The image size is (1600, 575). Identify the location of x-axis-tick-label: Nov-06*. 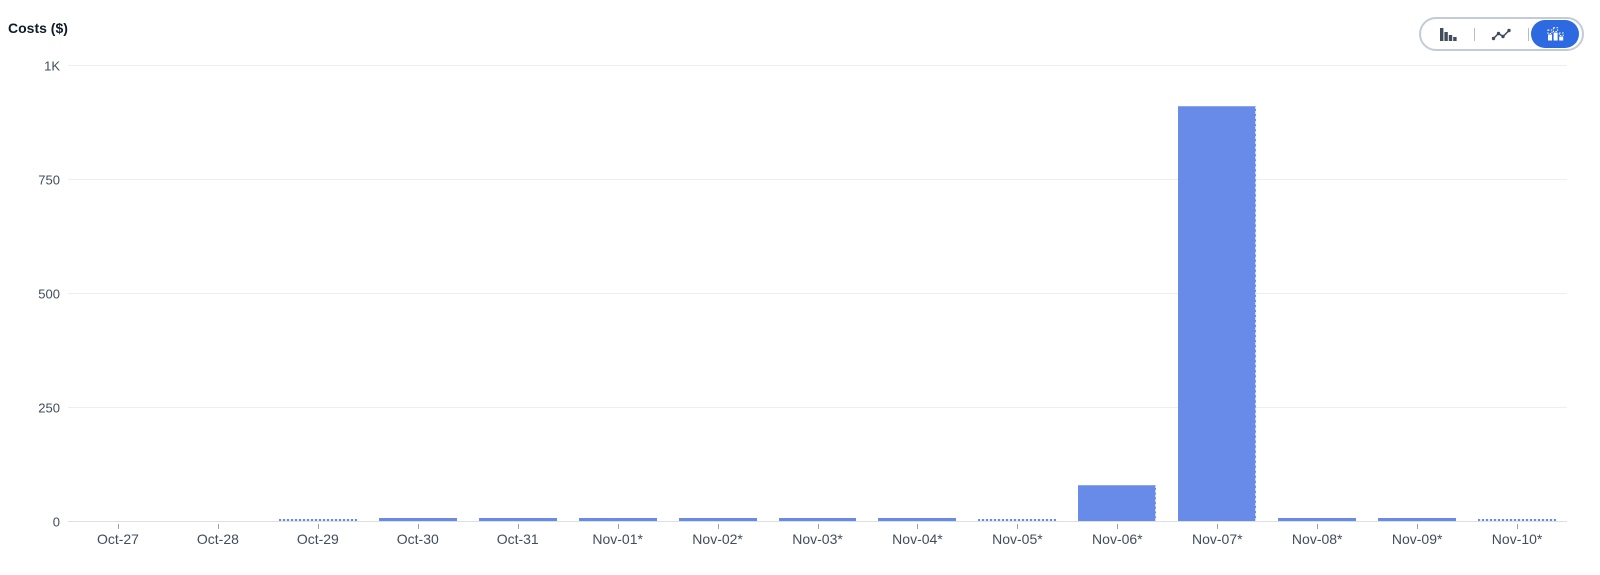
(1117, 539).